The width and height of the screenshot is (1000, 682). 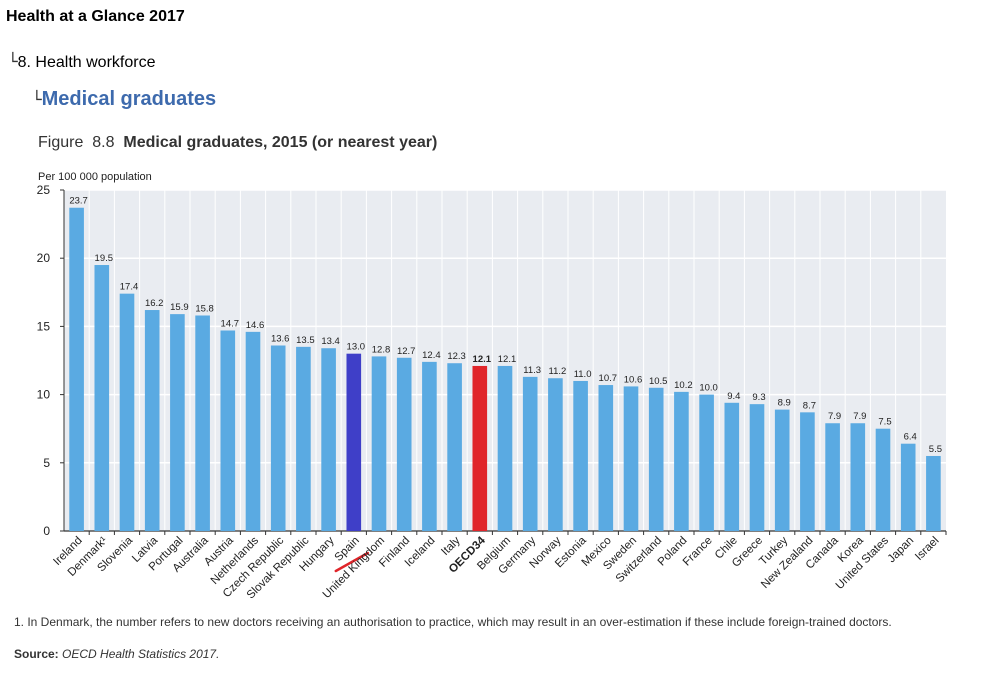 I want to click on y-tick-label: 25, so click(x=44, y=190).